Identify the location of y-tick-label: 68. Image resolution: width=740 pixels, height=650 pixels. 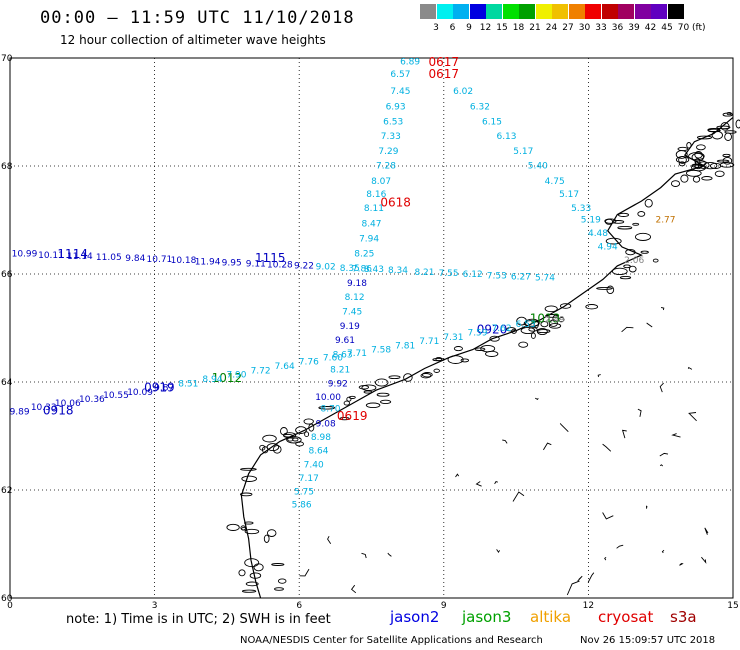
(7, 167).